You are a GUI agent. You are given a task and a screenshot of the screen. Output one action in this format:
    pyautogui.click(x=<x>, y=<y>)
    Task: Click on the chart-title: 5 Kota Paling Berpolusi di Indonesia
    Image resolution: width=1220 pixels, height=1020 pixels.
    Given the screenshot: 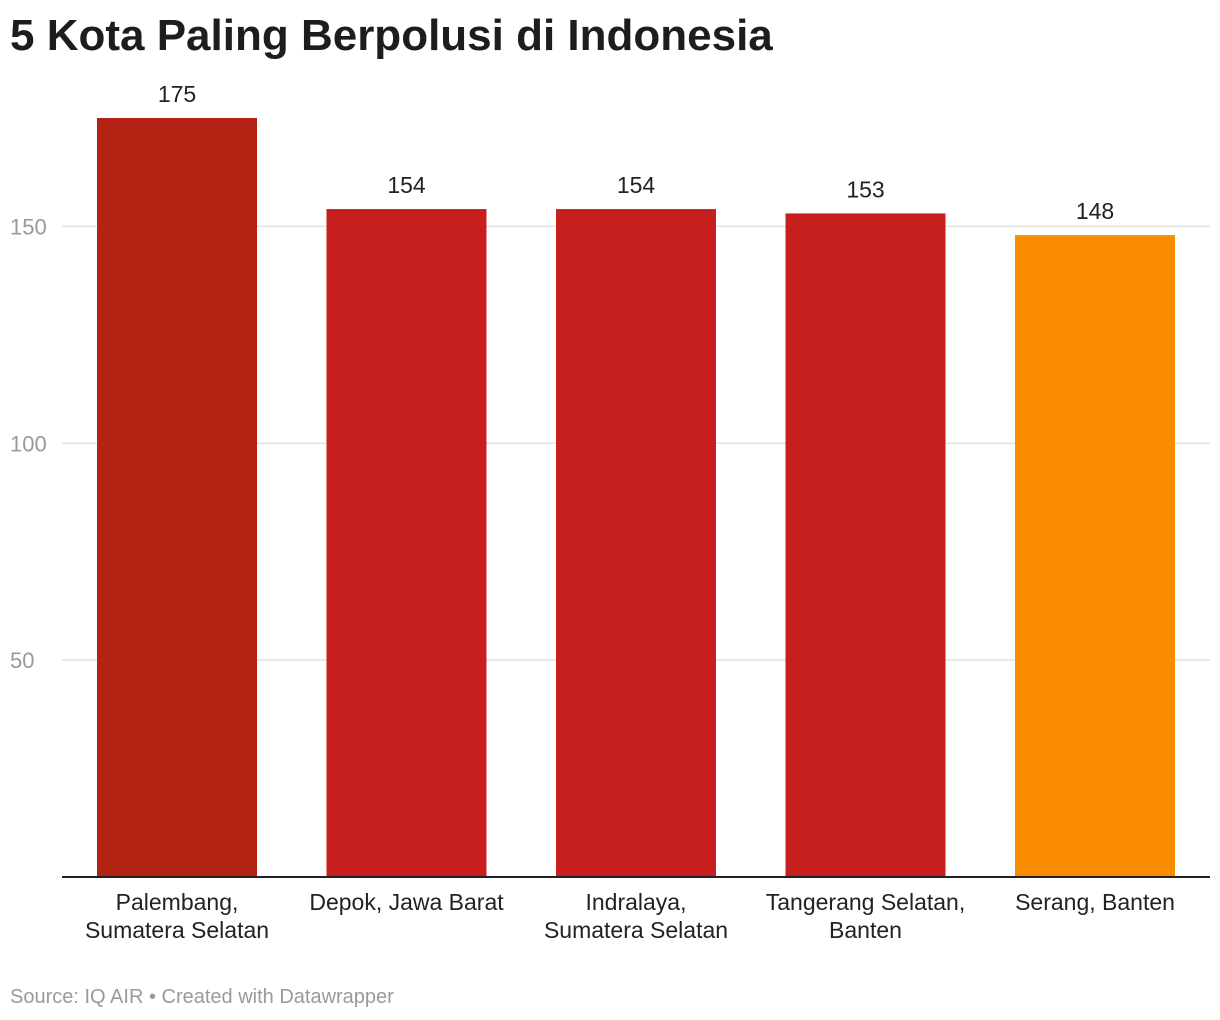 What is the action you would take?
    pyautogui.click(x=391, y=35)
    